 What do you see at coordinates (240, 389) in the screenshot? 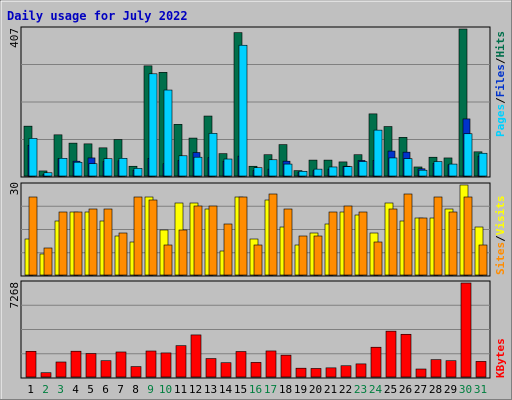
I see `x-tick-label-15: 15` at bounding box center [240, 389].